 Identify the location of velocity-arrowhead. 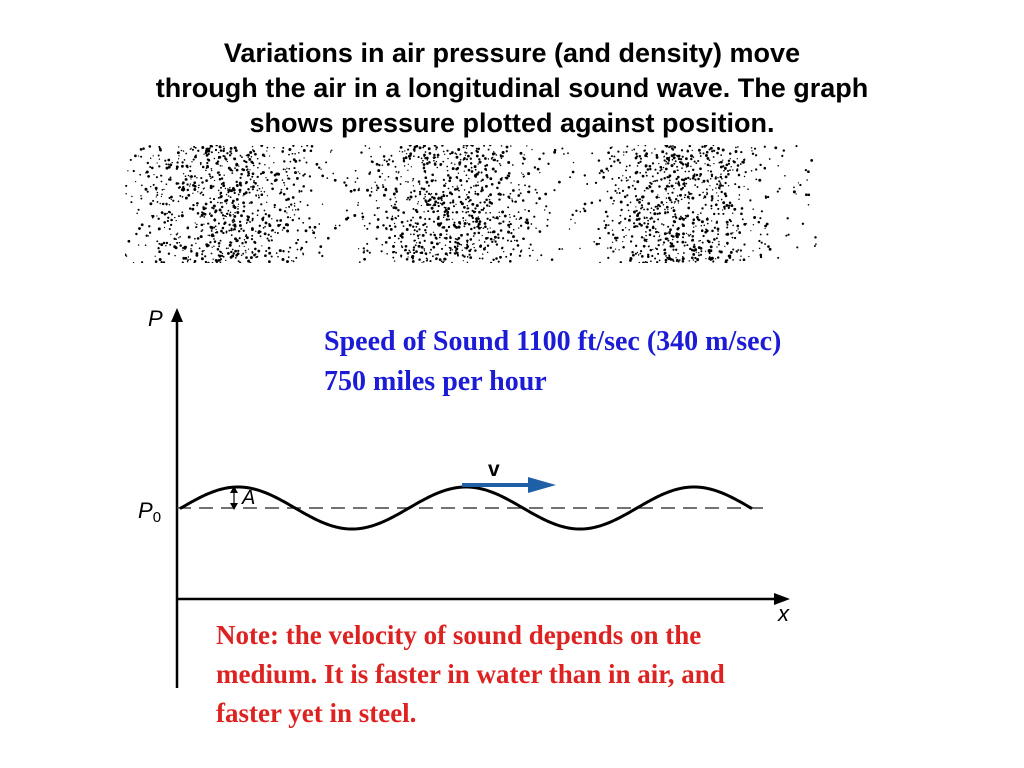
(542, 485).